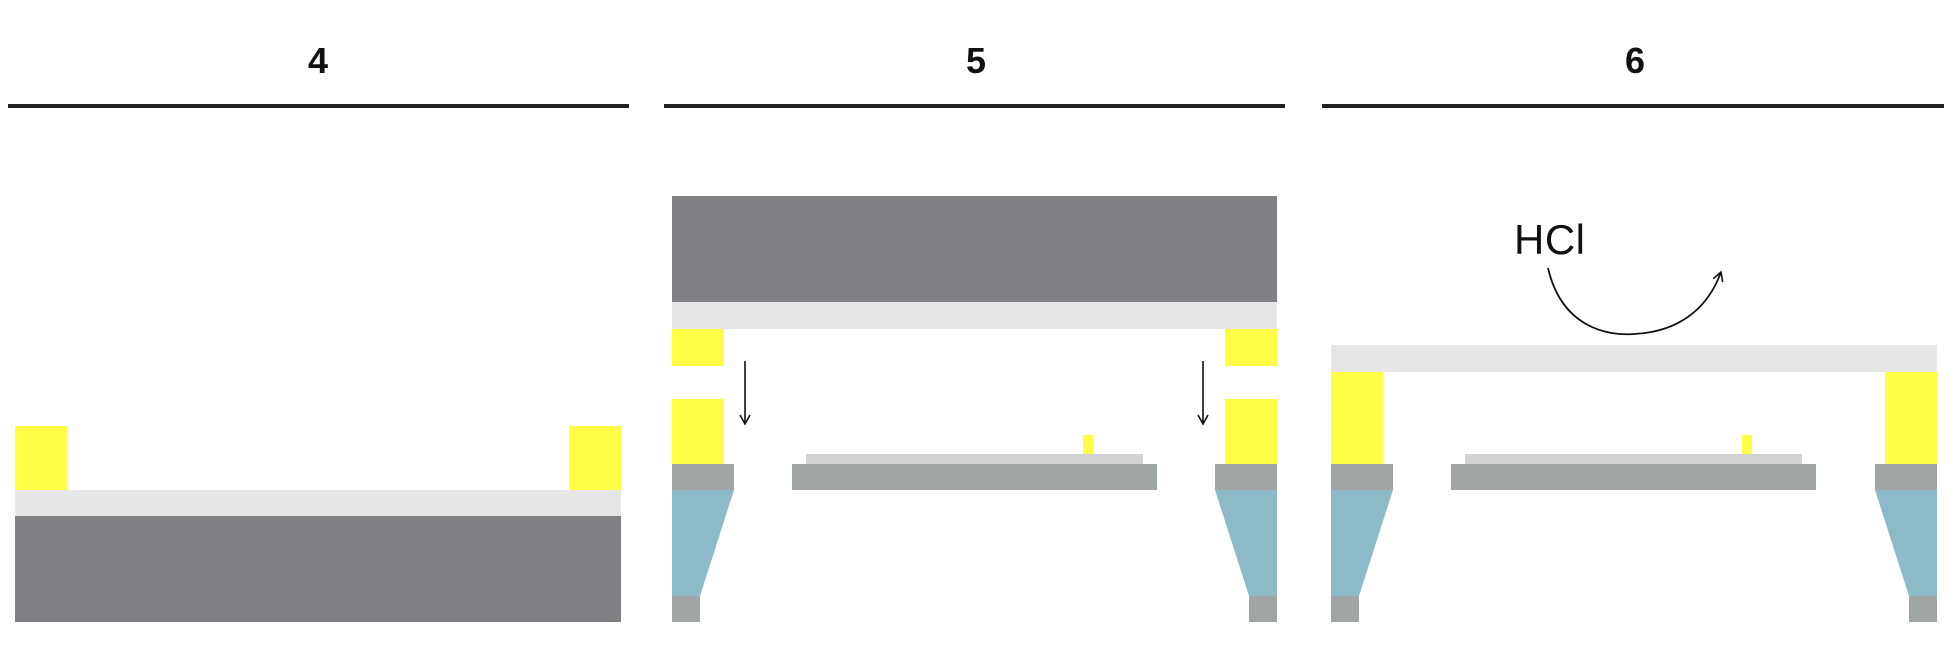 The image size is (1951, 667). What do you see at coordinates (1246, 543) in the screenshot?
I see `step-5-right-cone` at bounding box center [1246, 543].